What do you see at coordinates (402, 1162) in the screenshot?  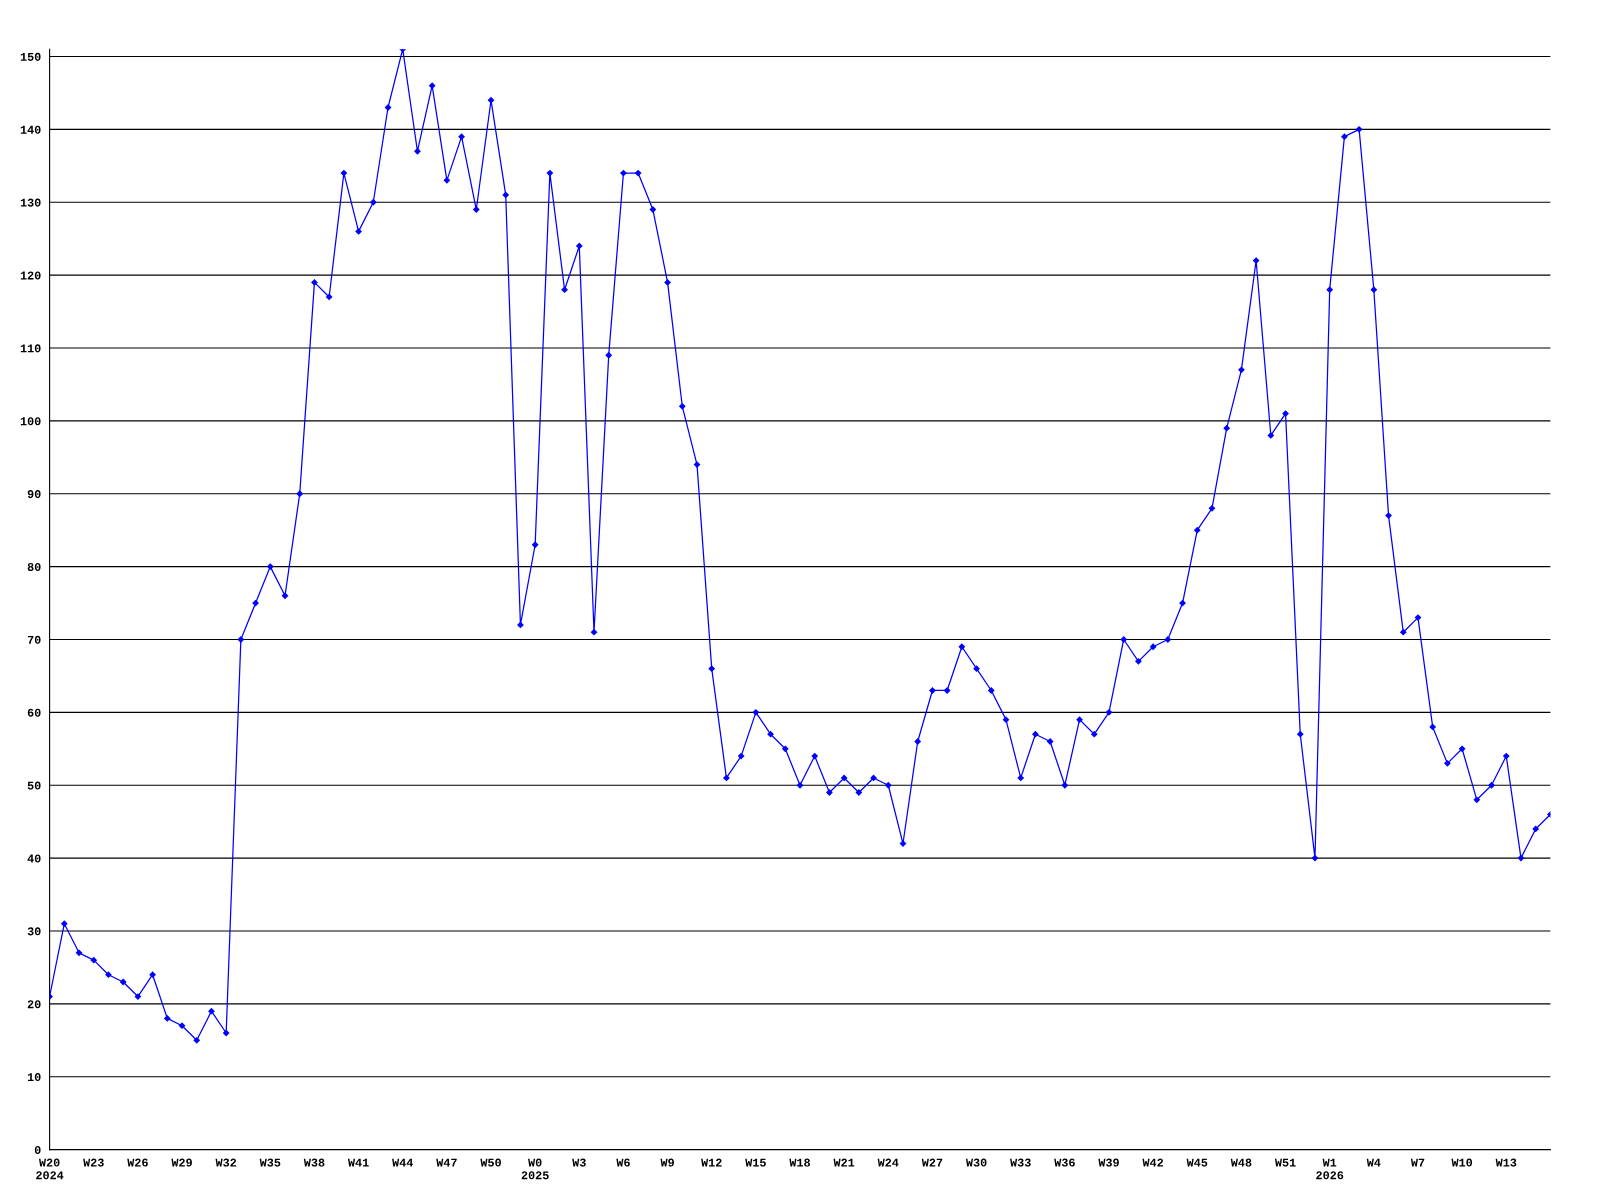 I see `x-tick-label: W44` at bounding box center [402, 1162].